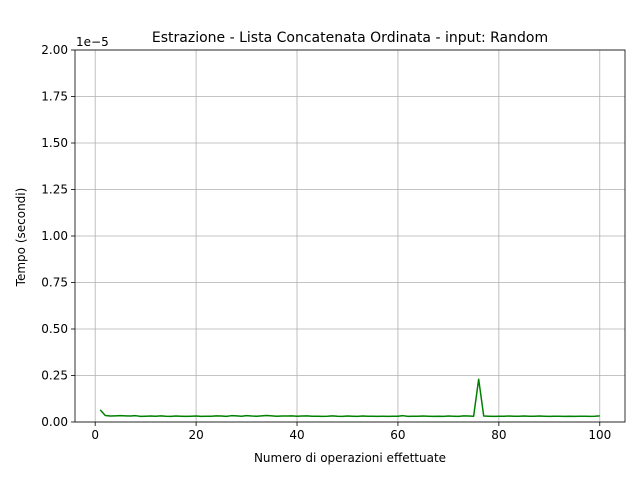 The image size is (640, 484). Describe the element at coordinates (54, 422) in the screenshot. I see `y-tick-label: 0.00` at that location.